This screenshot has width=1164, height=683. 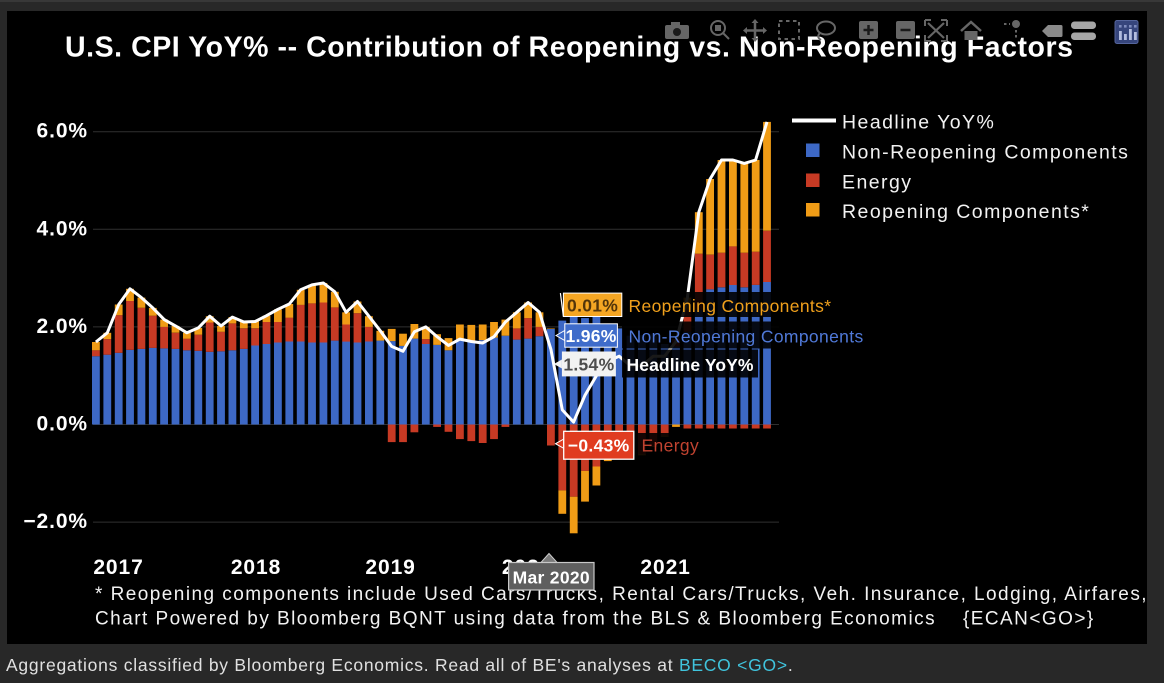 What do you see at coordinates (592, 305) in the screenshot?
I see `svg-text: 0.01%` at bounding box center [592, 305].